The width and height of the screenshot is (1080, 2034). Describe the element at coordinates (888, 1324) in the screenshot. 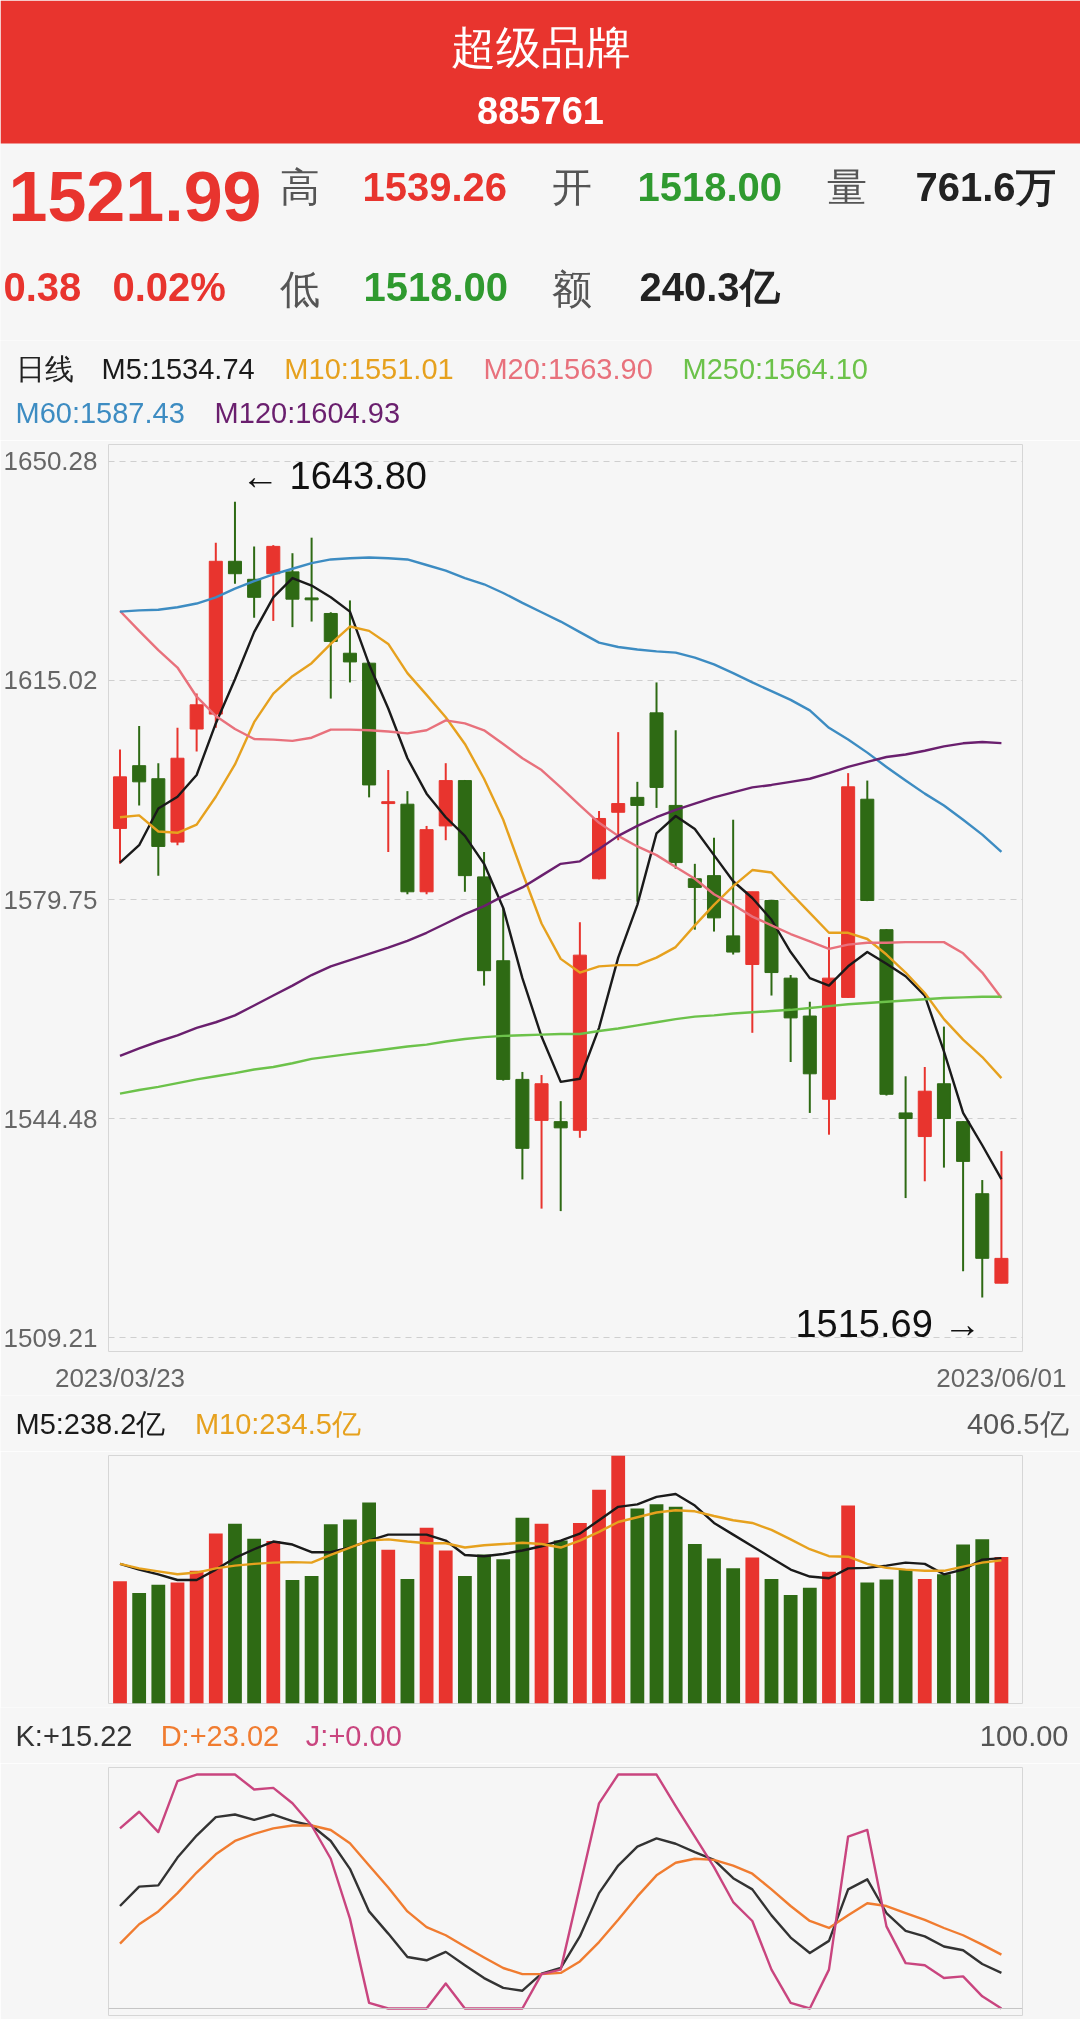

I see `annotation: 1515.69 →` at that location.